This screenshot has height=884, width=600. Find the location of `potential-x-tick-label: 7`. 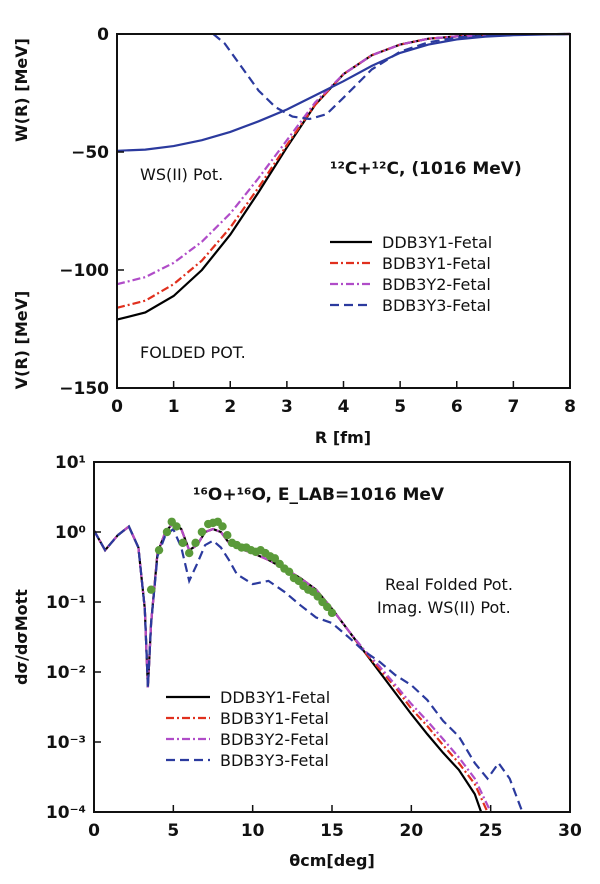

potential-x-tick-label: 7 is located at coordinates (513, 407).